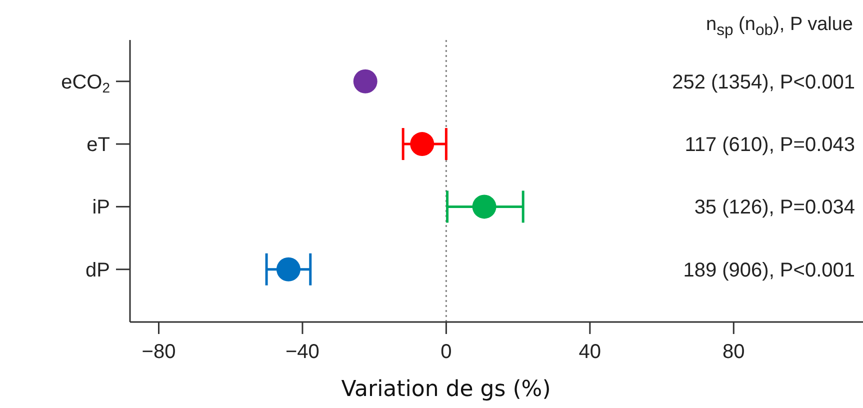  I want to click on annotation: 252 (1354), P<0.001, so click(763, 82).